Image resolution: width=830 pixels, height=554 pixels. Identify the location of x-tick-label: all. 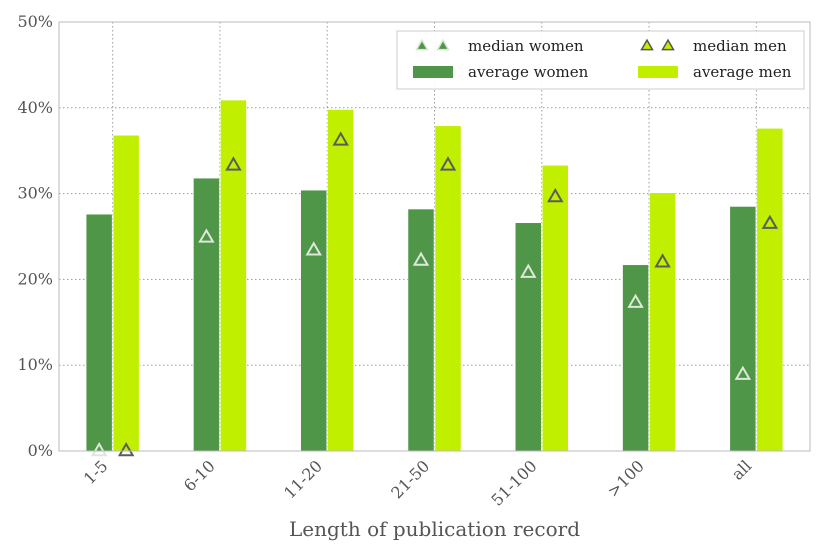
(741, 469).